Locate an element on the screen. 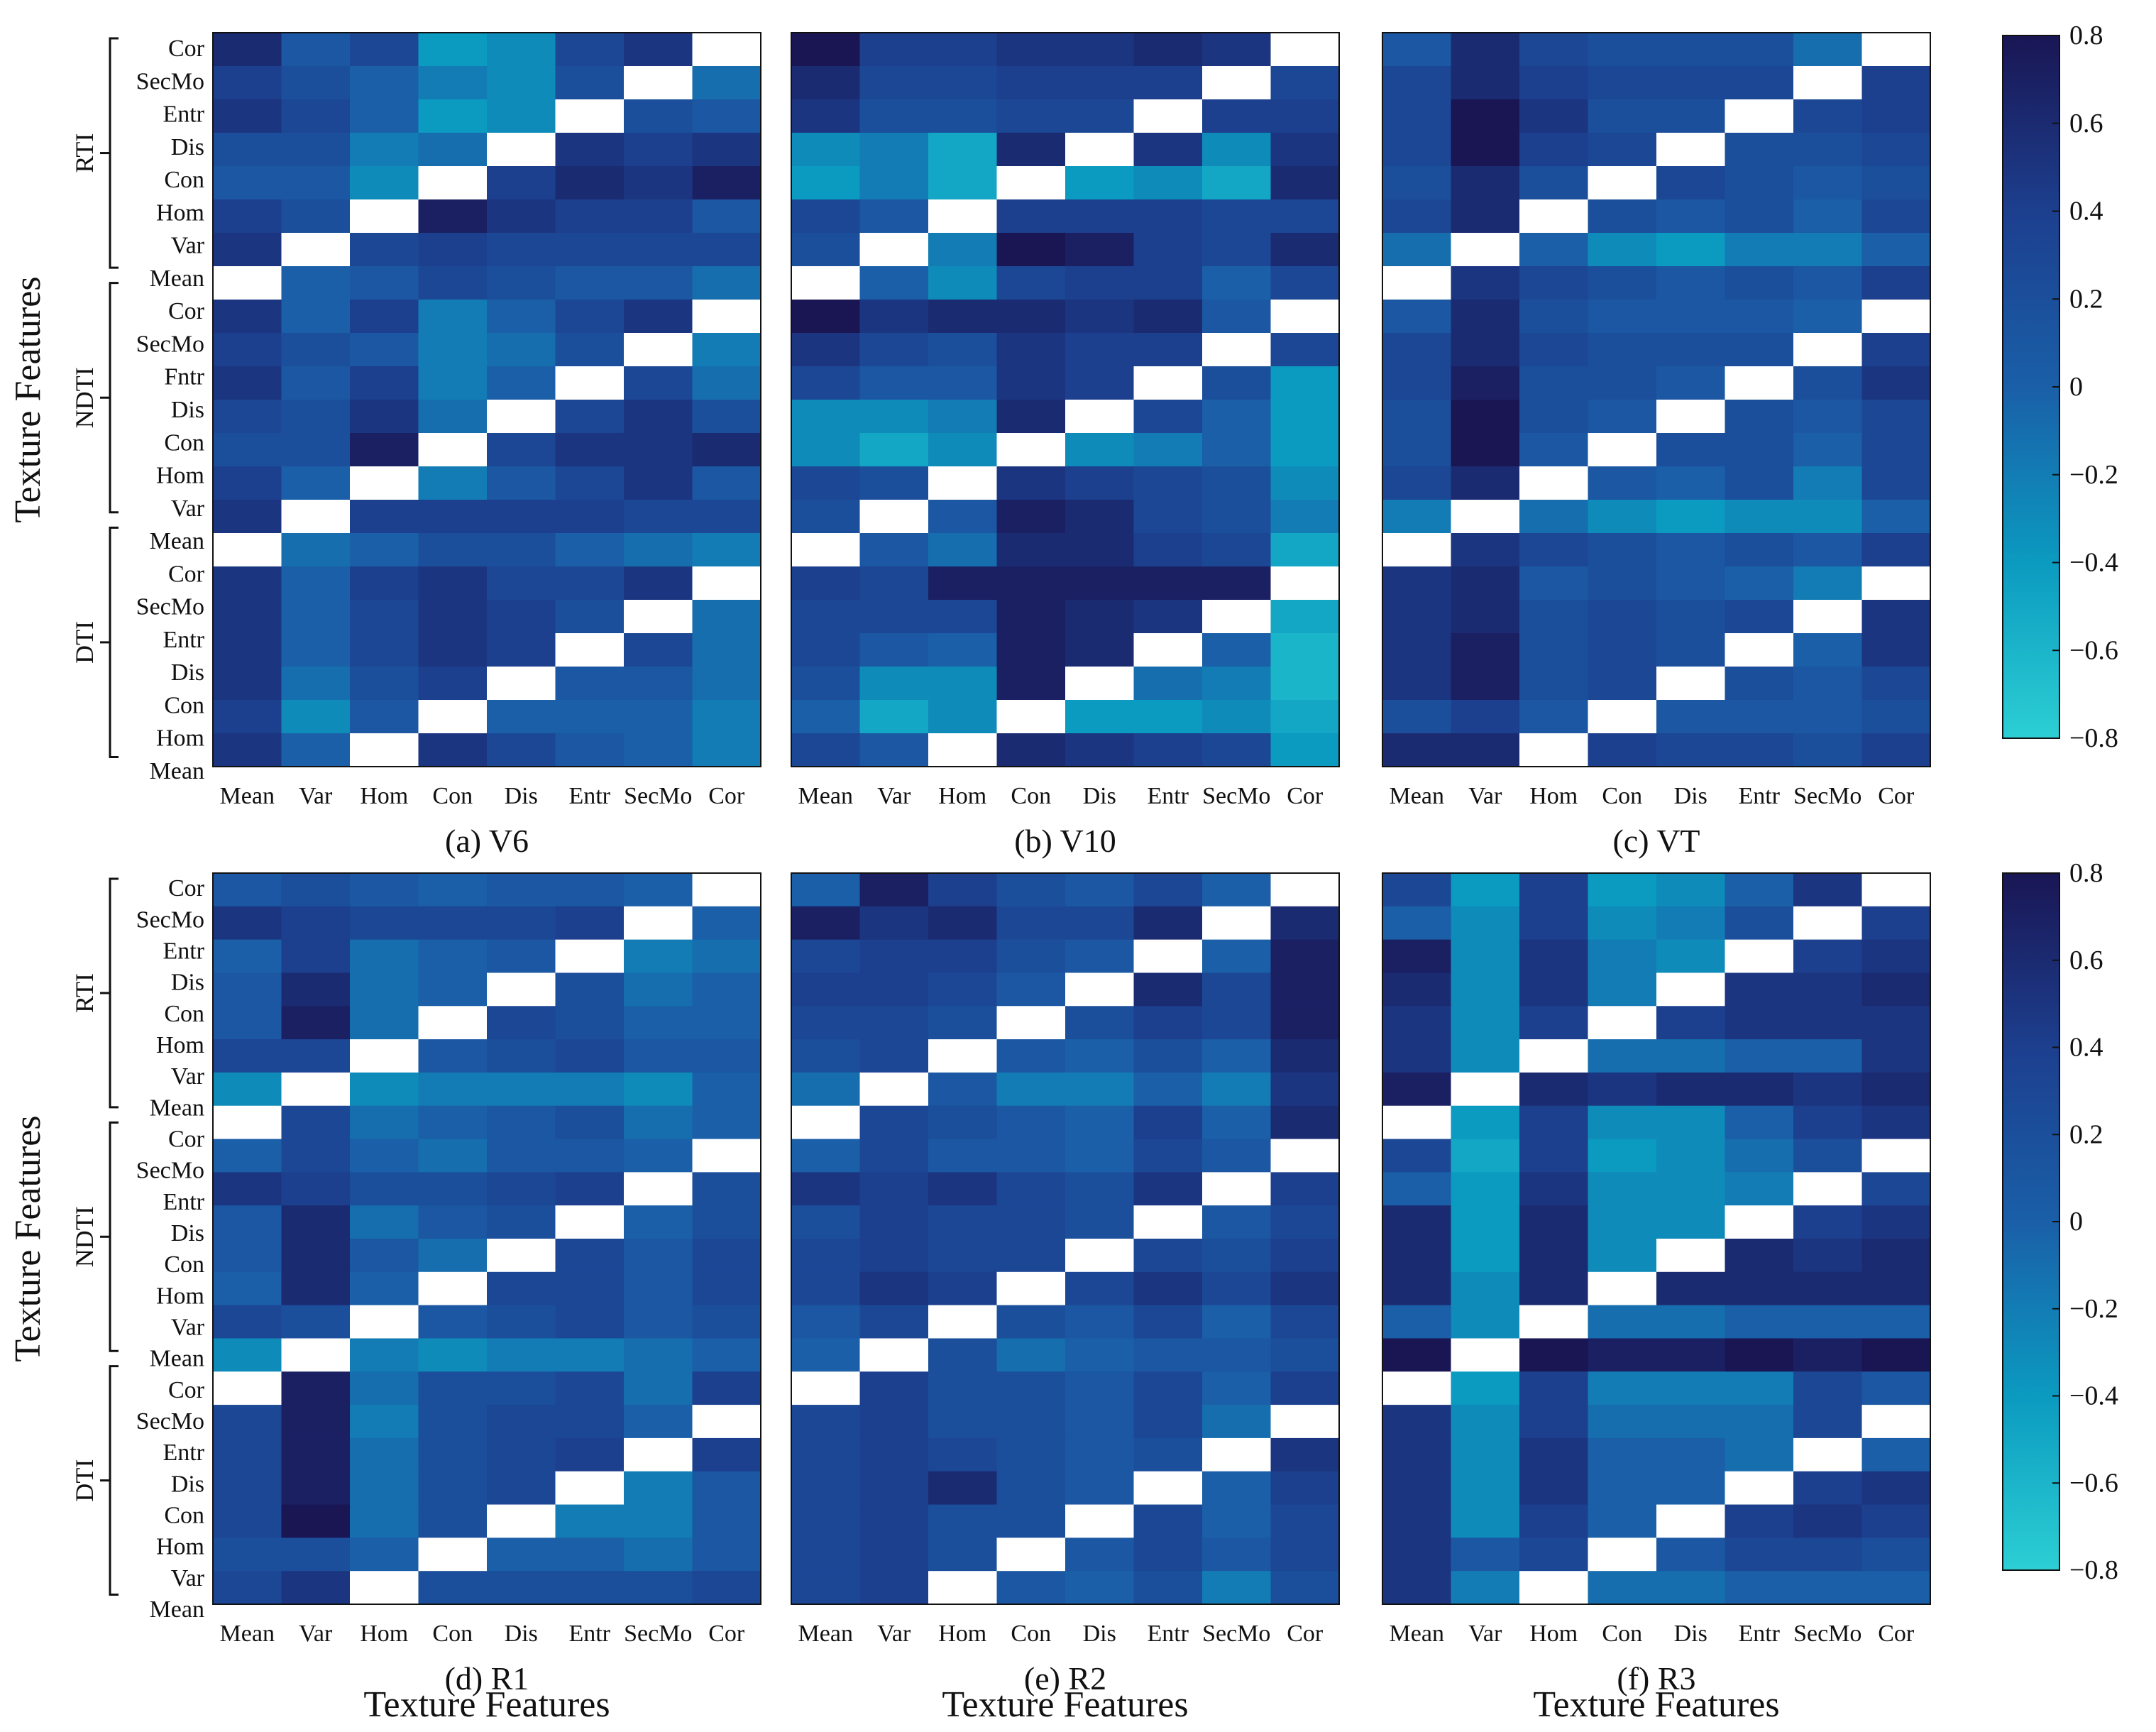 The height and width of the screenshot is (1732, 2156). x-axis-title: Texture Features is located at coordinates (1656, 1704).